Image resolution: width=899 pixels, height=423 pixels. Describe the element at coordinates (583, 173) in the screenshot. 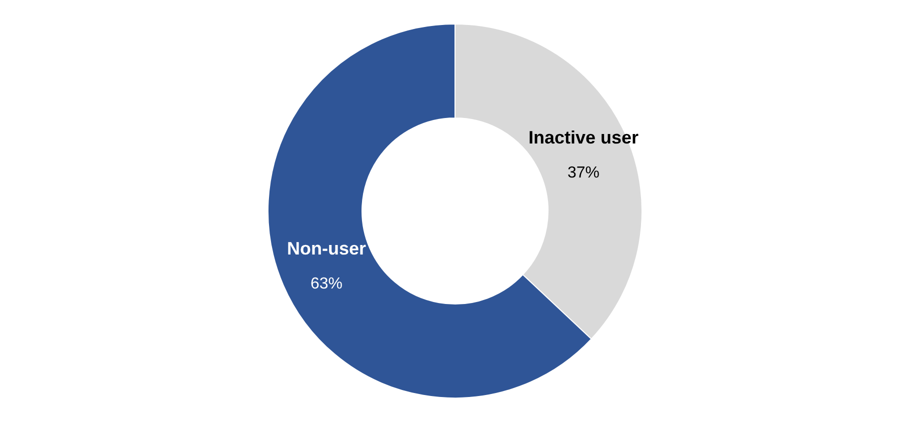

I see `data-label: 37%` at that location.